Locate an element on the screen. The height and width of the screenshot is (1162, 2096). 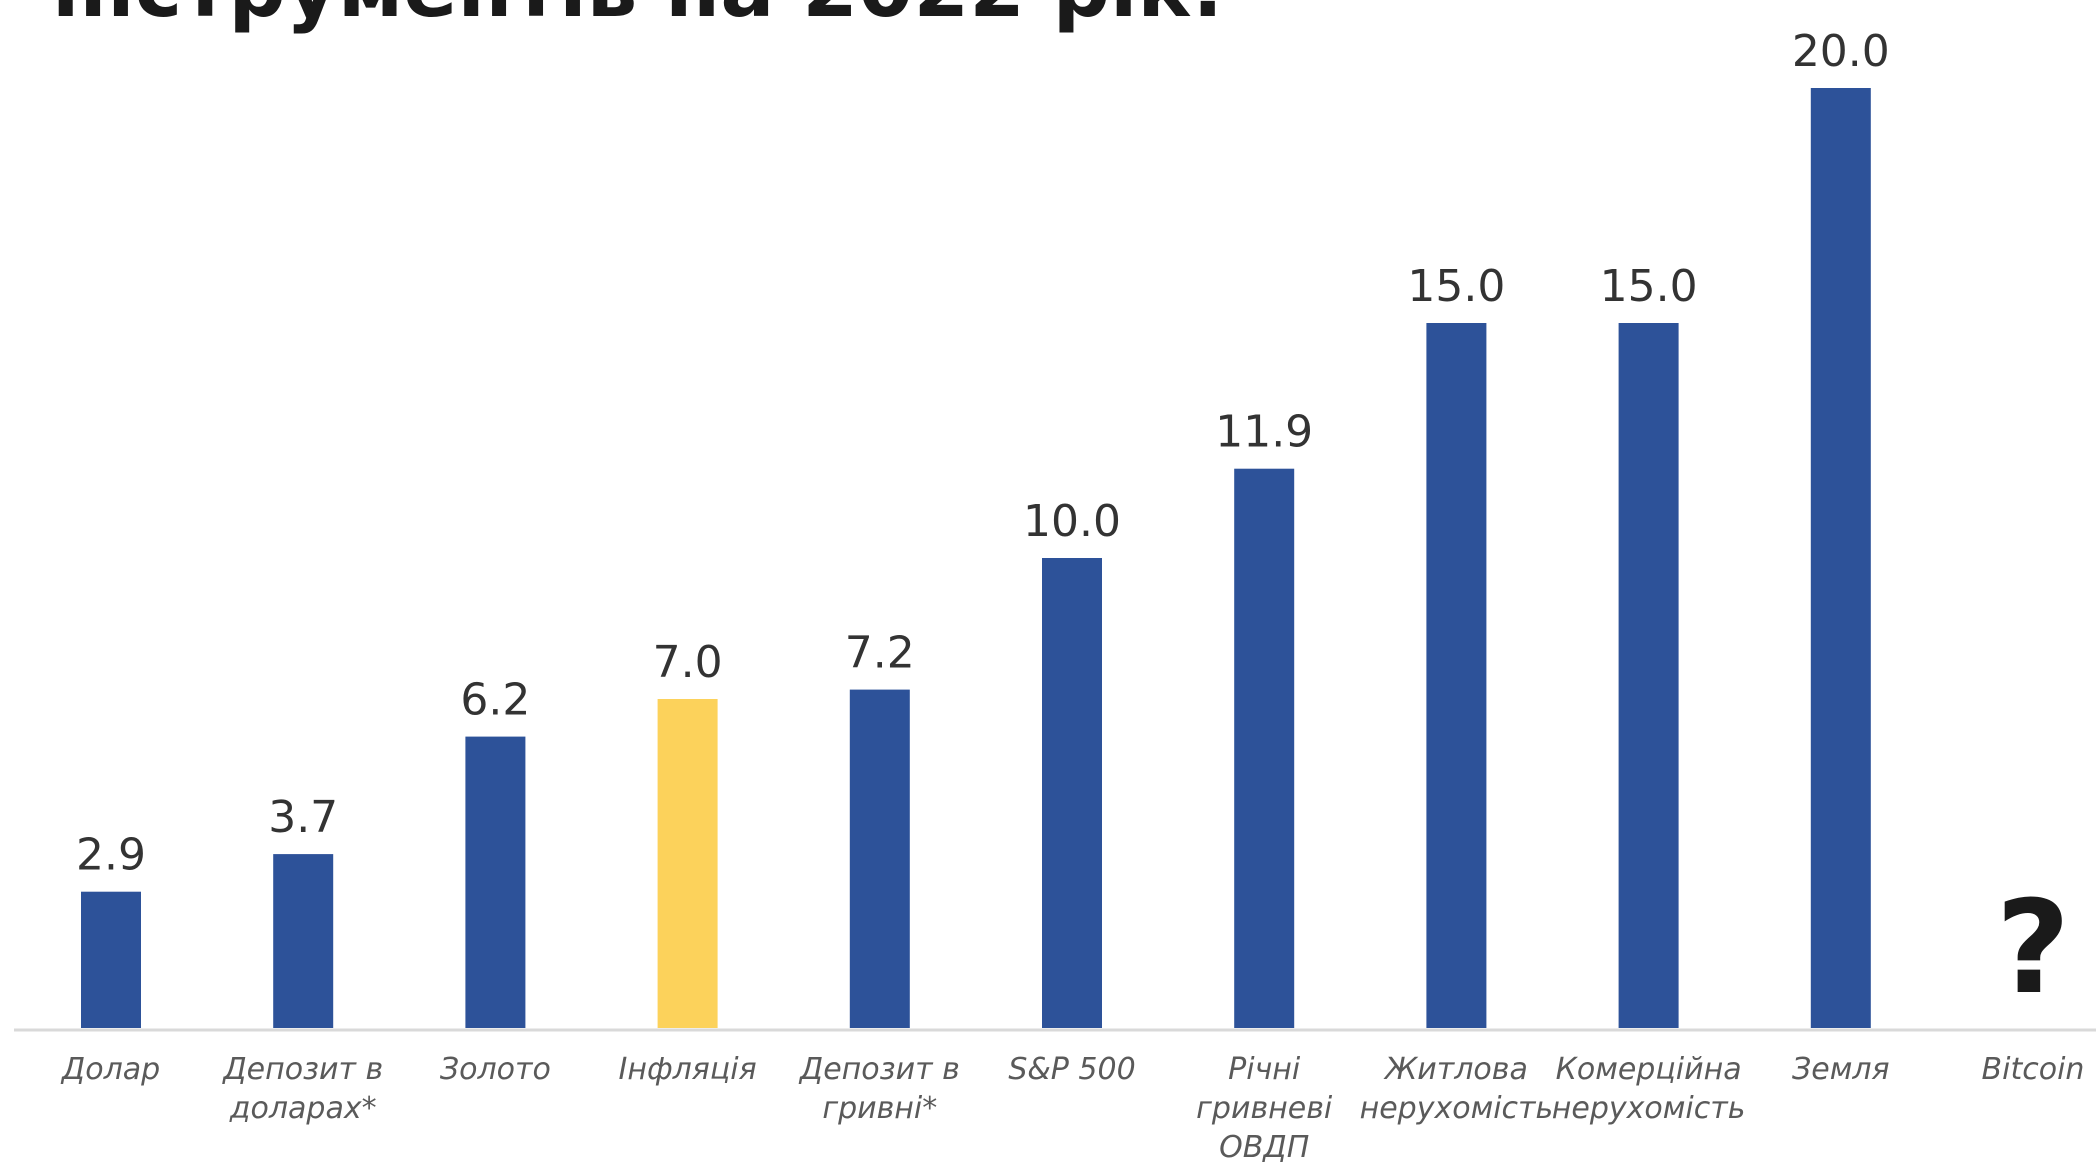
value-label: 3.7 is located at coordinates (303, 817).